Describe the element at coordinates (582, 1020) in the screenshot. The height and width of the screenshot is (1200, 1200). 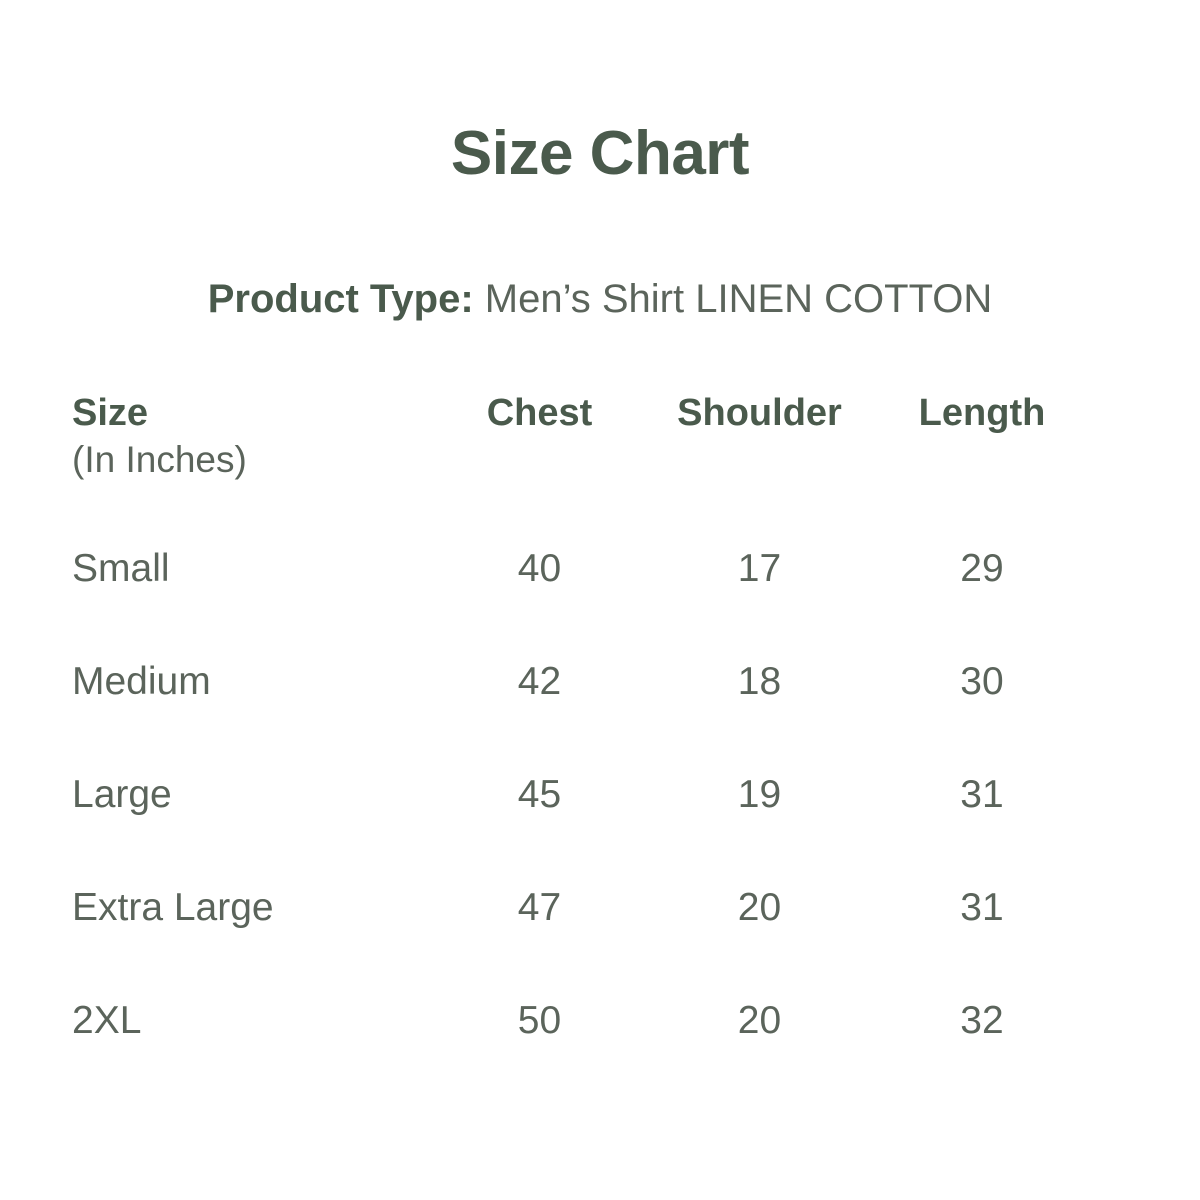
I see `table-row: 2XL 50 20 32` at that location.